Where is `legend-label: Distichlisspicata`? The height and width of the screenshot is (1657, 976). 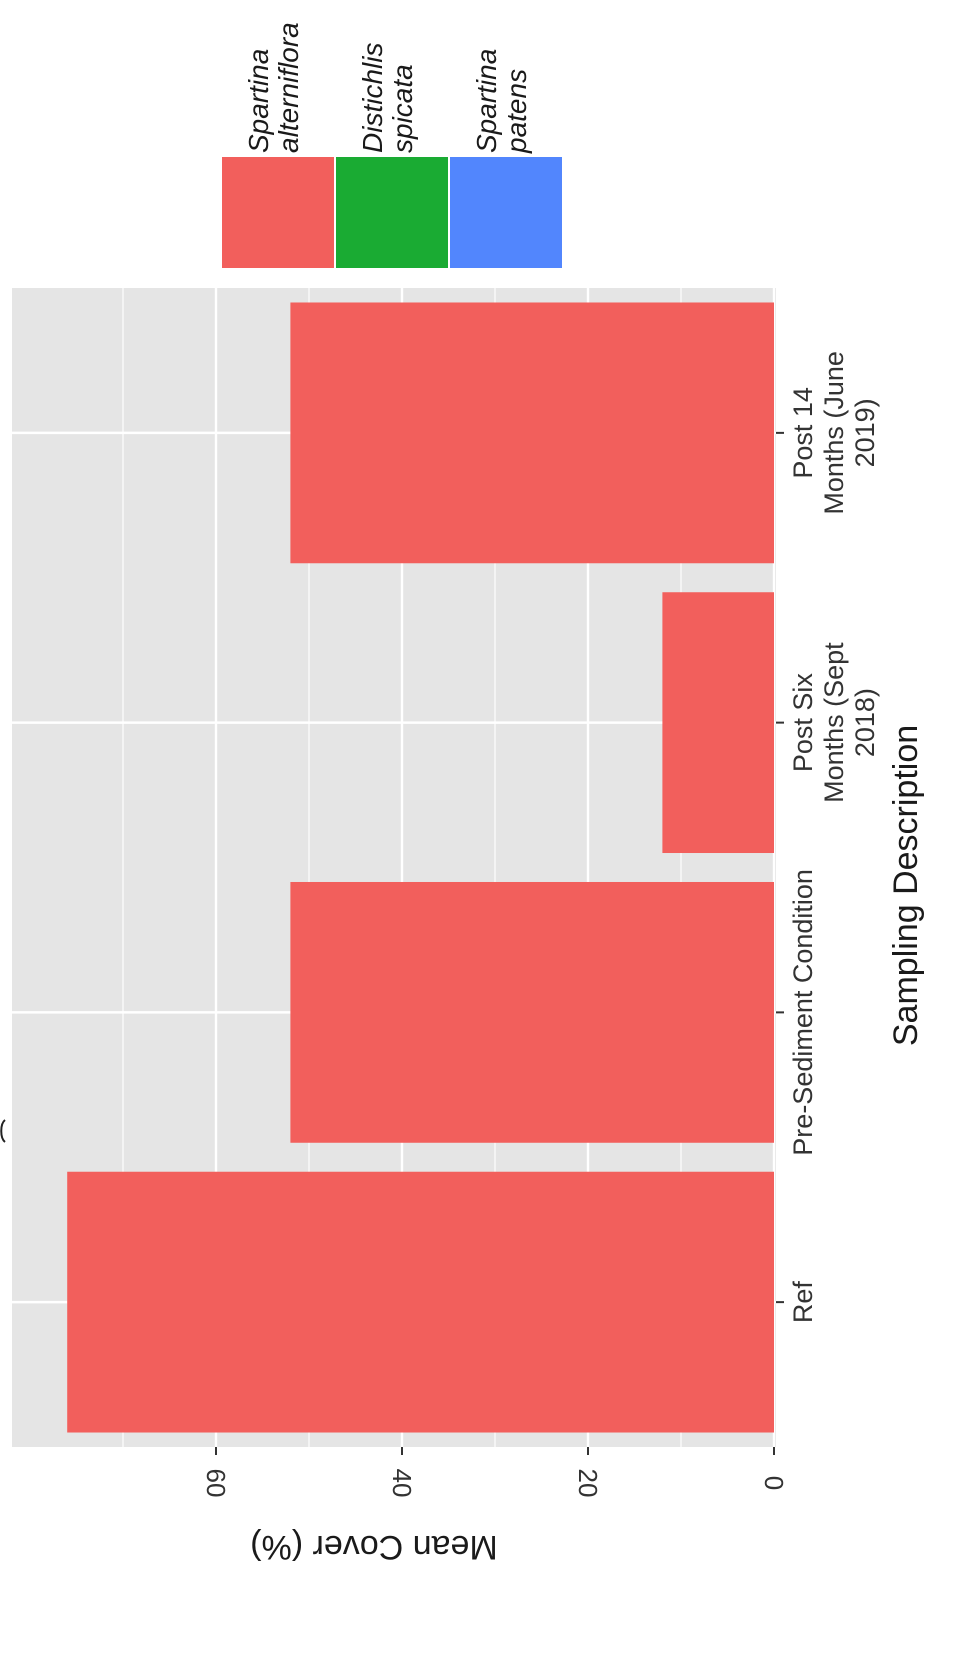 legend-label: Distichlisspicata is located at coordinates (387, 98).